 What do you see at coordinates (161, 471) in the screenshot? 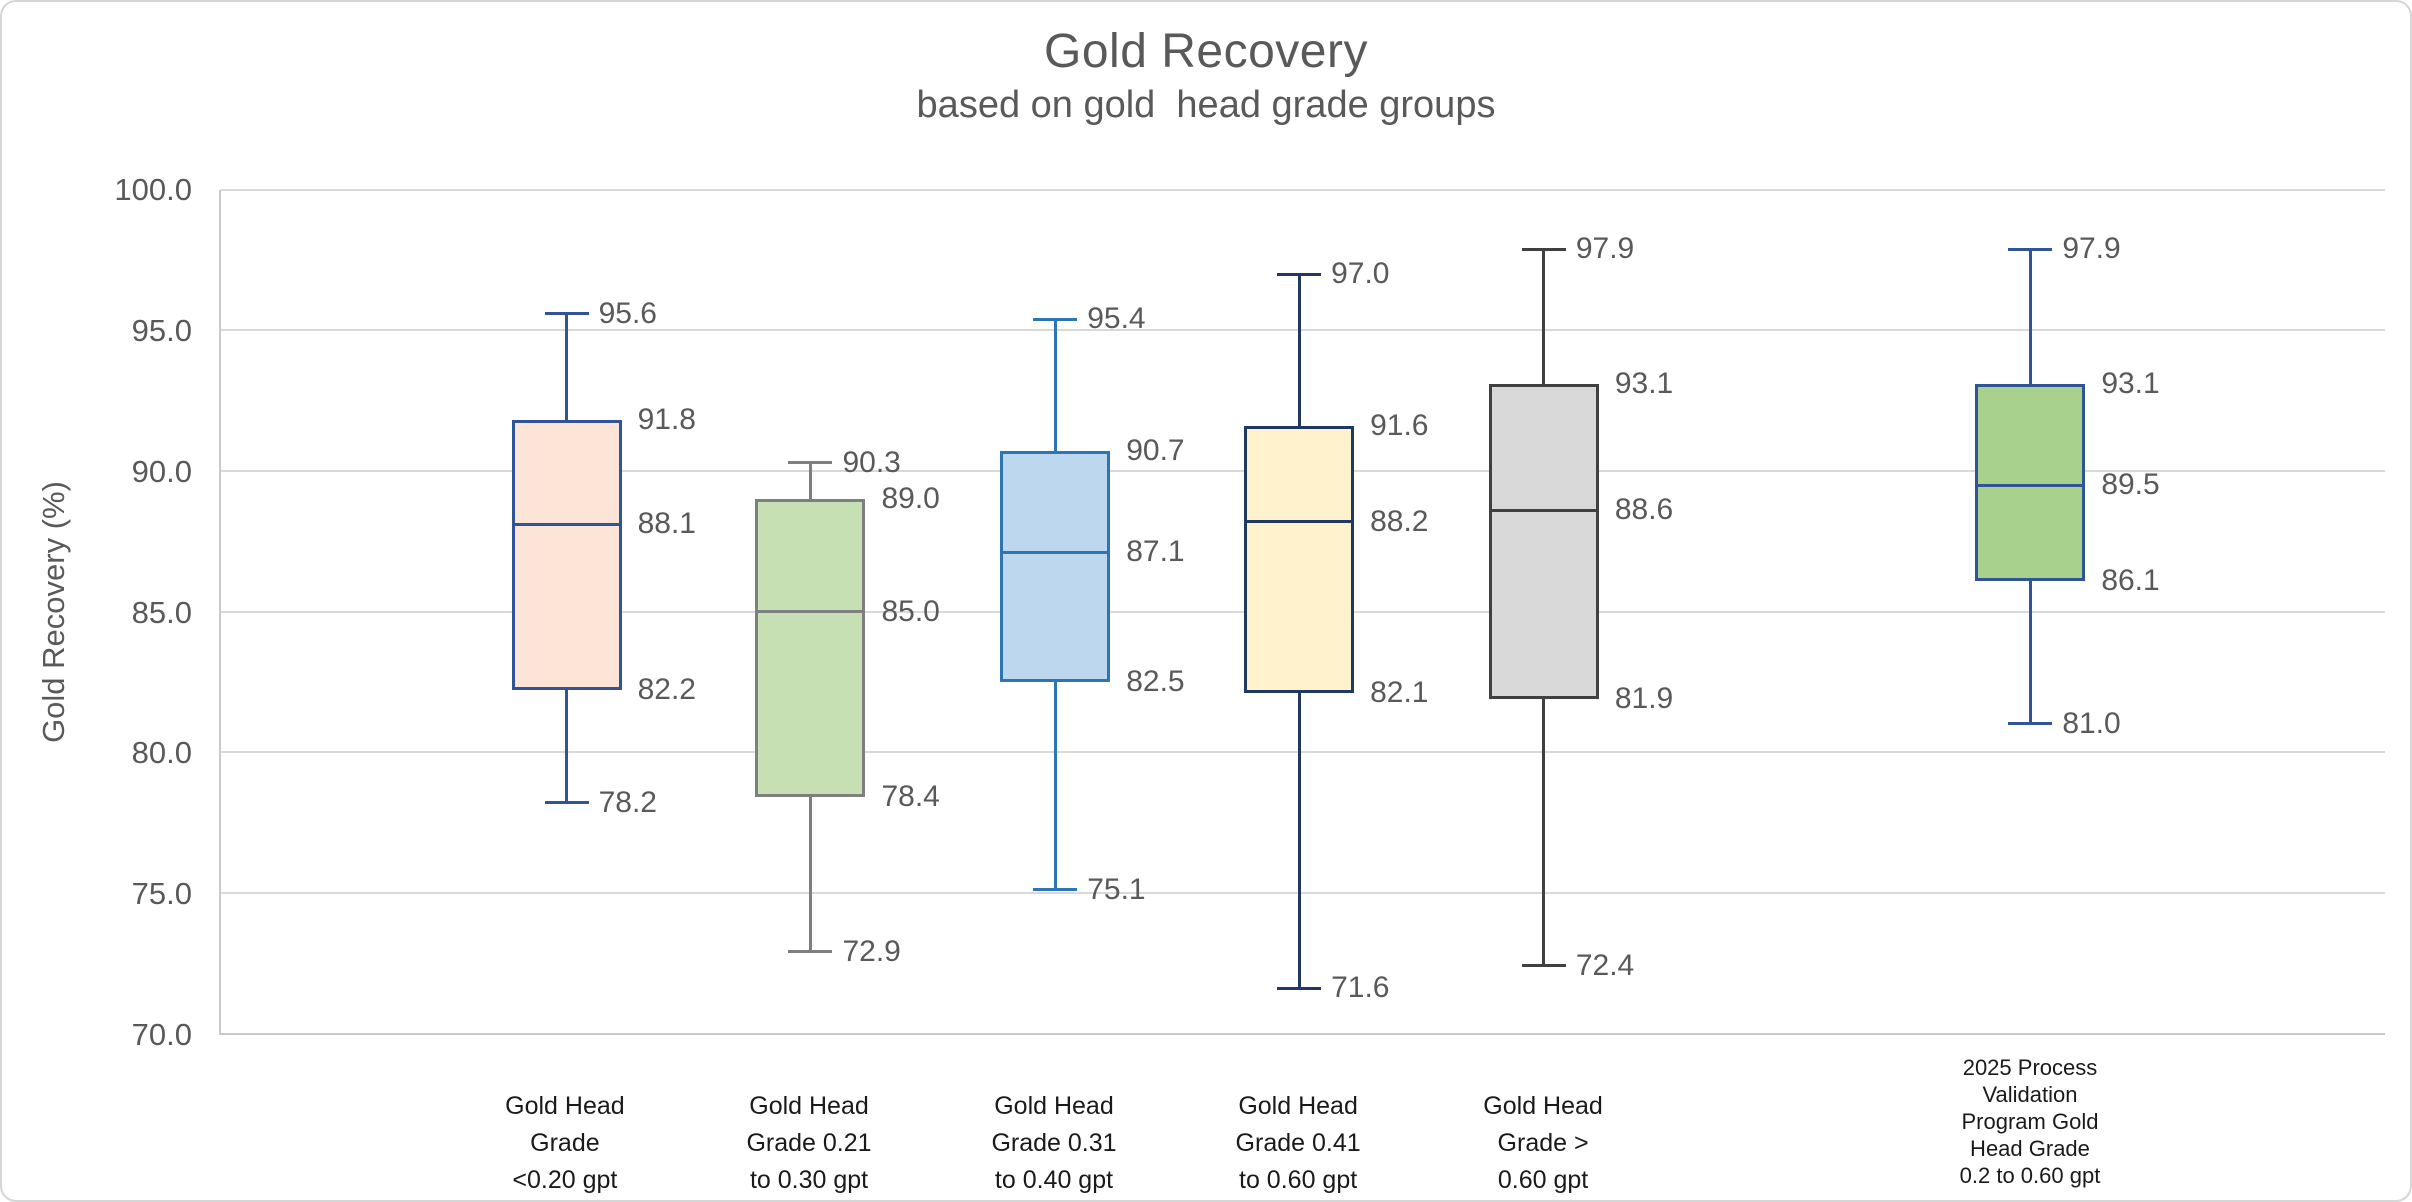
I see `y-tick-label: 90.0` at bounding box center [161, 471].